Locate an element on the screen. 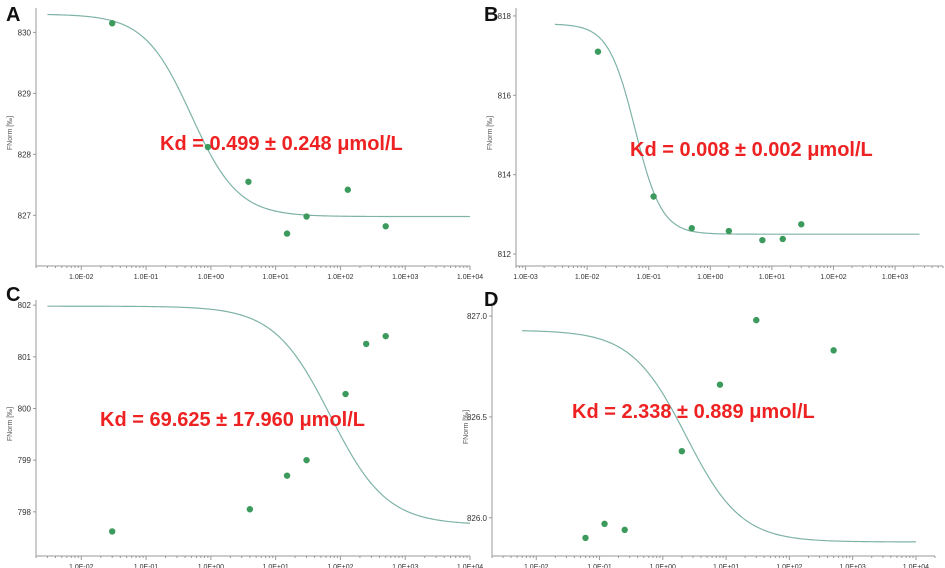 This screenshot has width=945, height=568. y-tick-label: 828 is located at coordinates (25, 154).